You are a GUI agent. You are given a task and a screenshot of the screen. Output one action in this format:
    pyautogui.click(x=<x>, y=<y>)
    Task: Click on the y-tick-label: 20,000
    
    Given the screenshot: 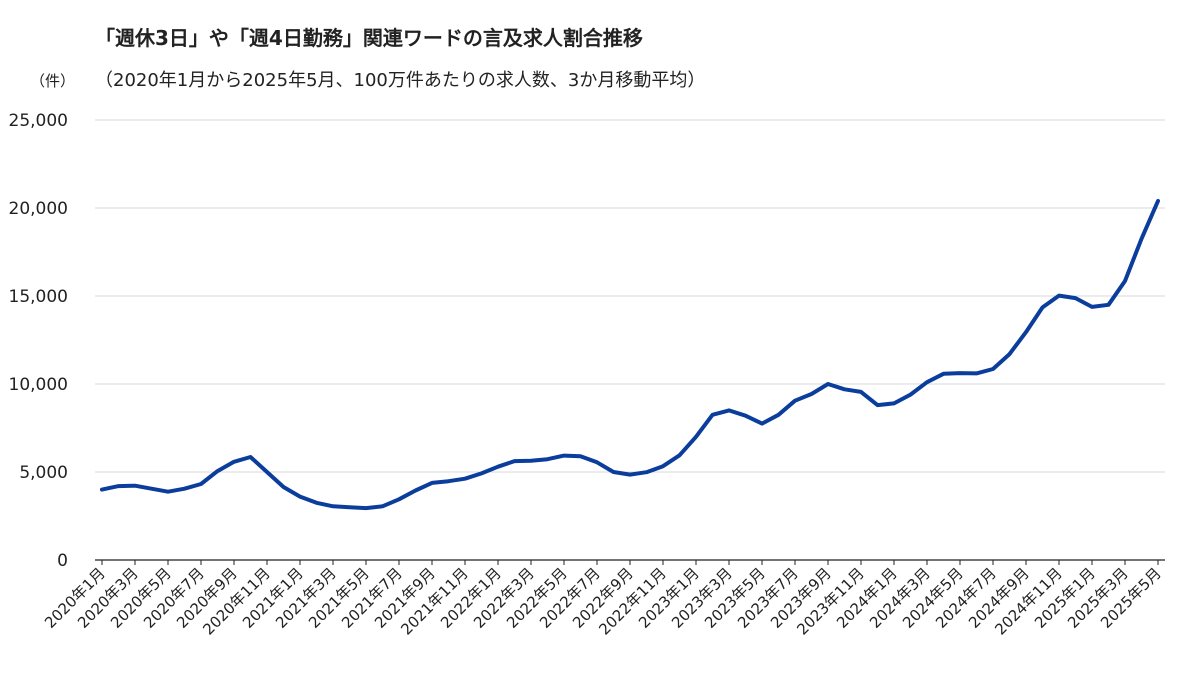 What is the action you would take?
    pyautogui.click(x=38, y=209)
    